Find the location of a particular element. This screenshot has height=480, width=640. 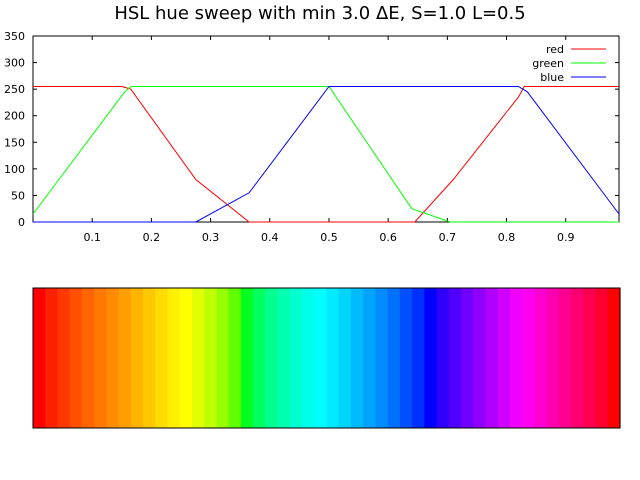

y-tick-label: 200 is located at coordinates (14, 116).